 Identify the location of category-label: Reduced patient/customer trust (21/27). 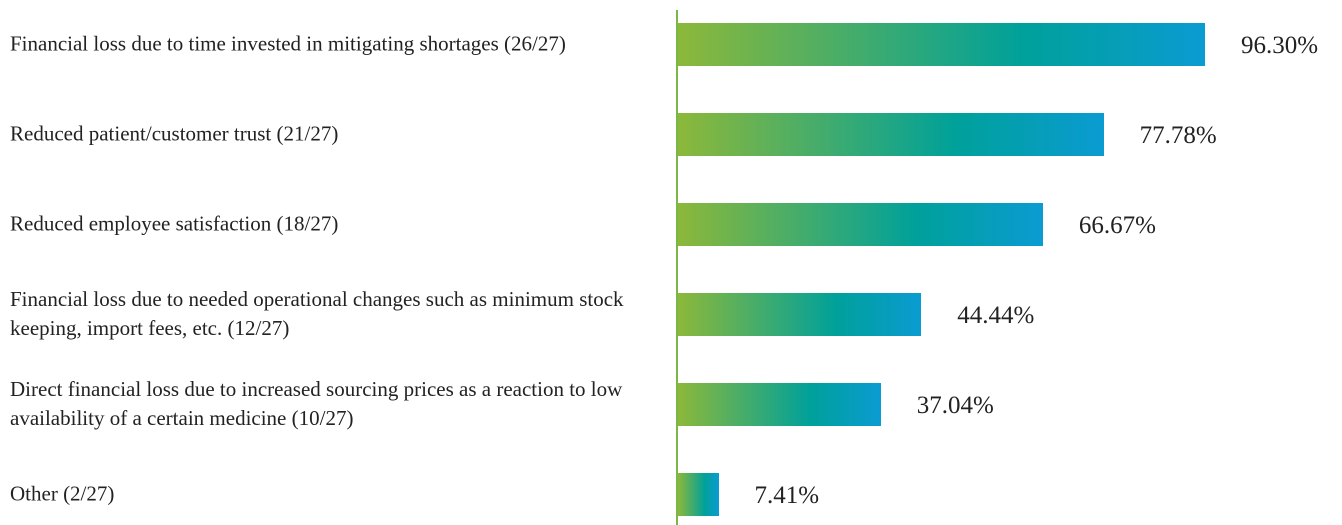
(174, 133).